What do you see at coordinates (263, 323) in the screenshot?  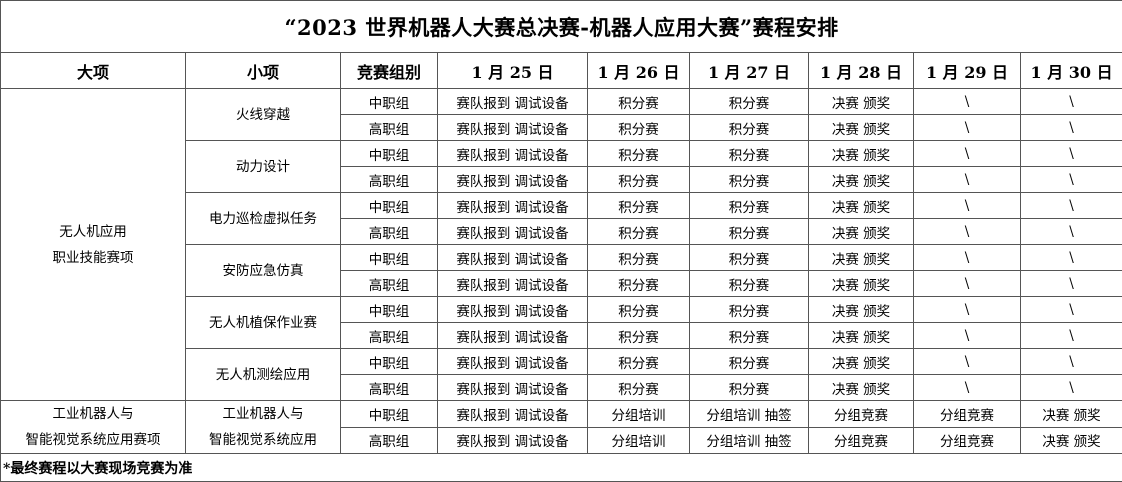 I see `subitem-cell: 无人机植保作业赛` at bounding box center [263, 323].